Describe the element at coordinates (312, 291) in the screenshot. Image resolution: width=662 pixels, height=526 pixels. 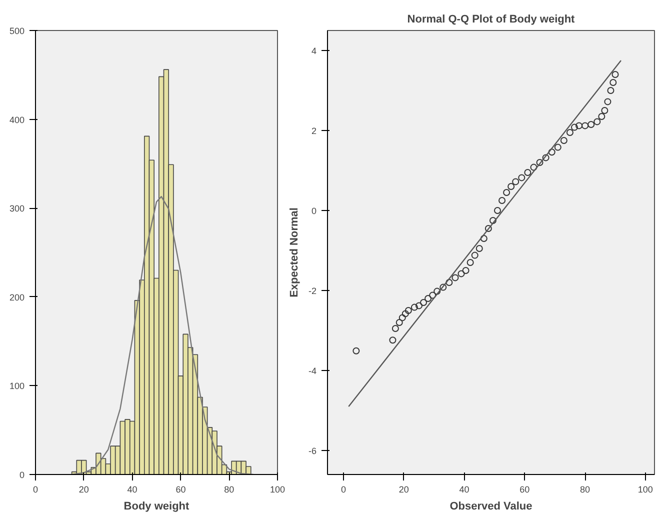
I see `y-tick-label: -2` at that location.